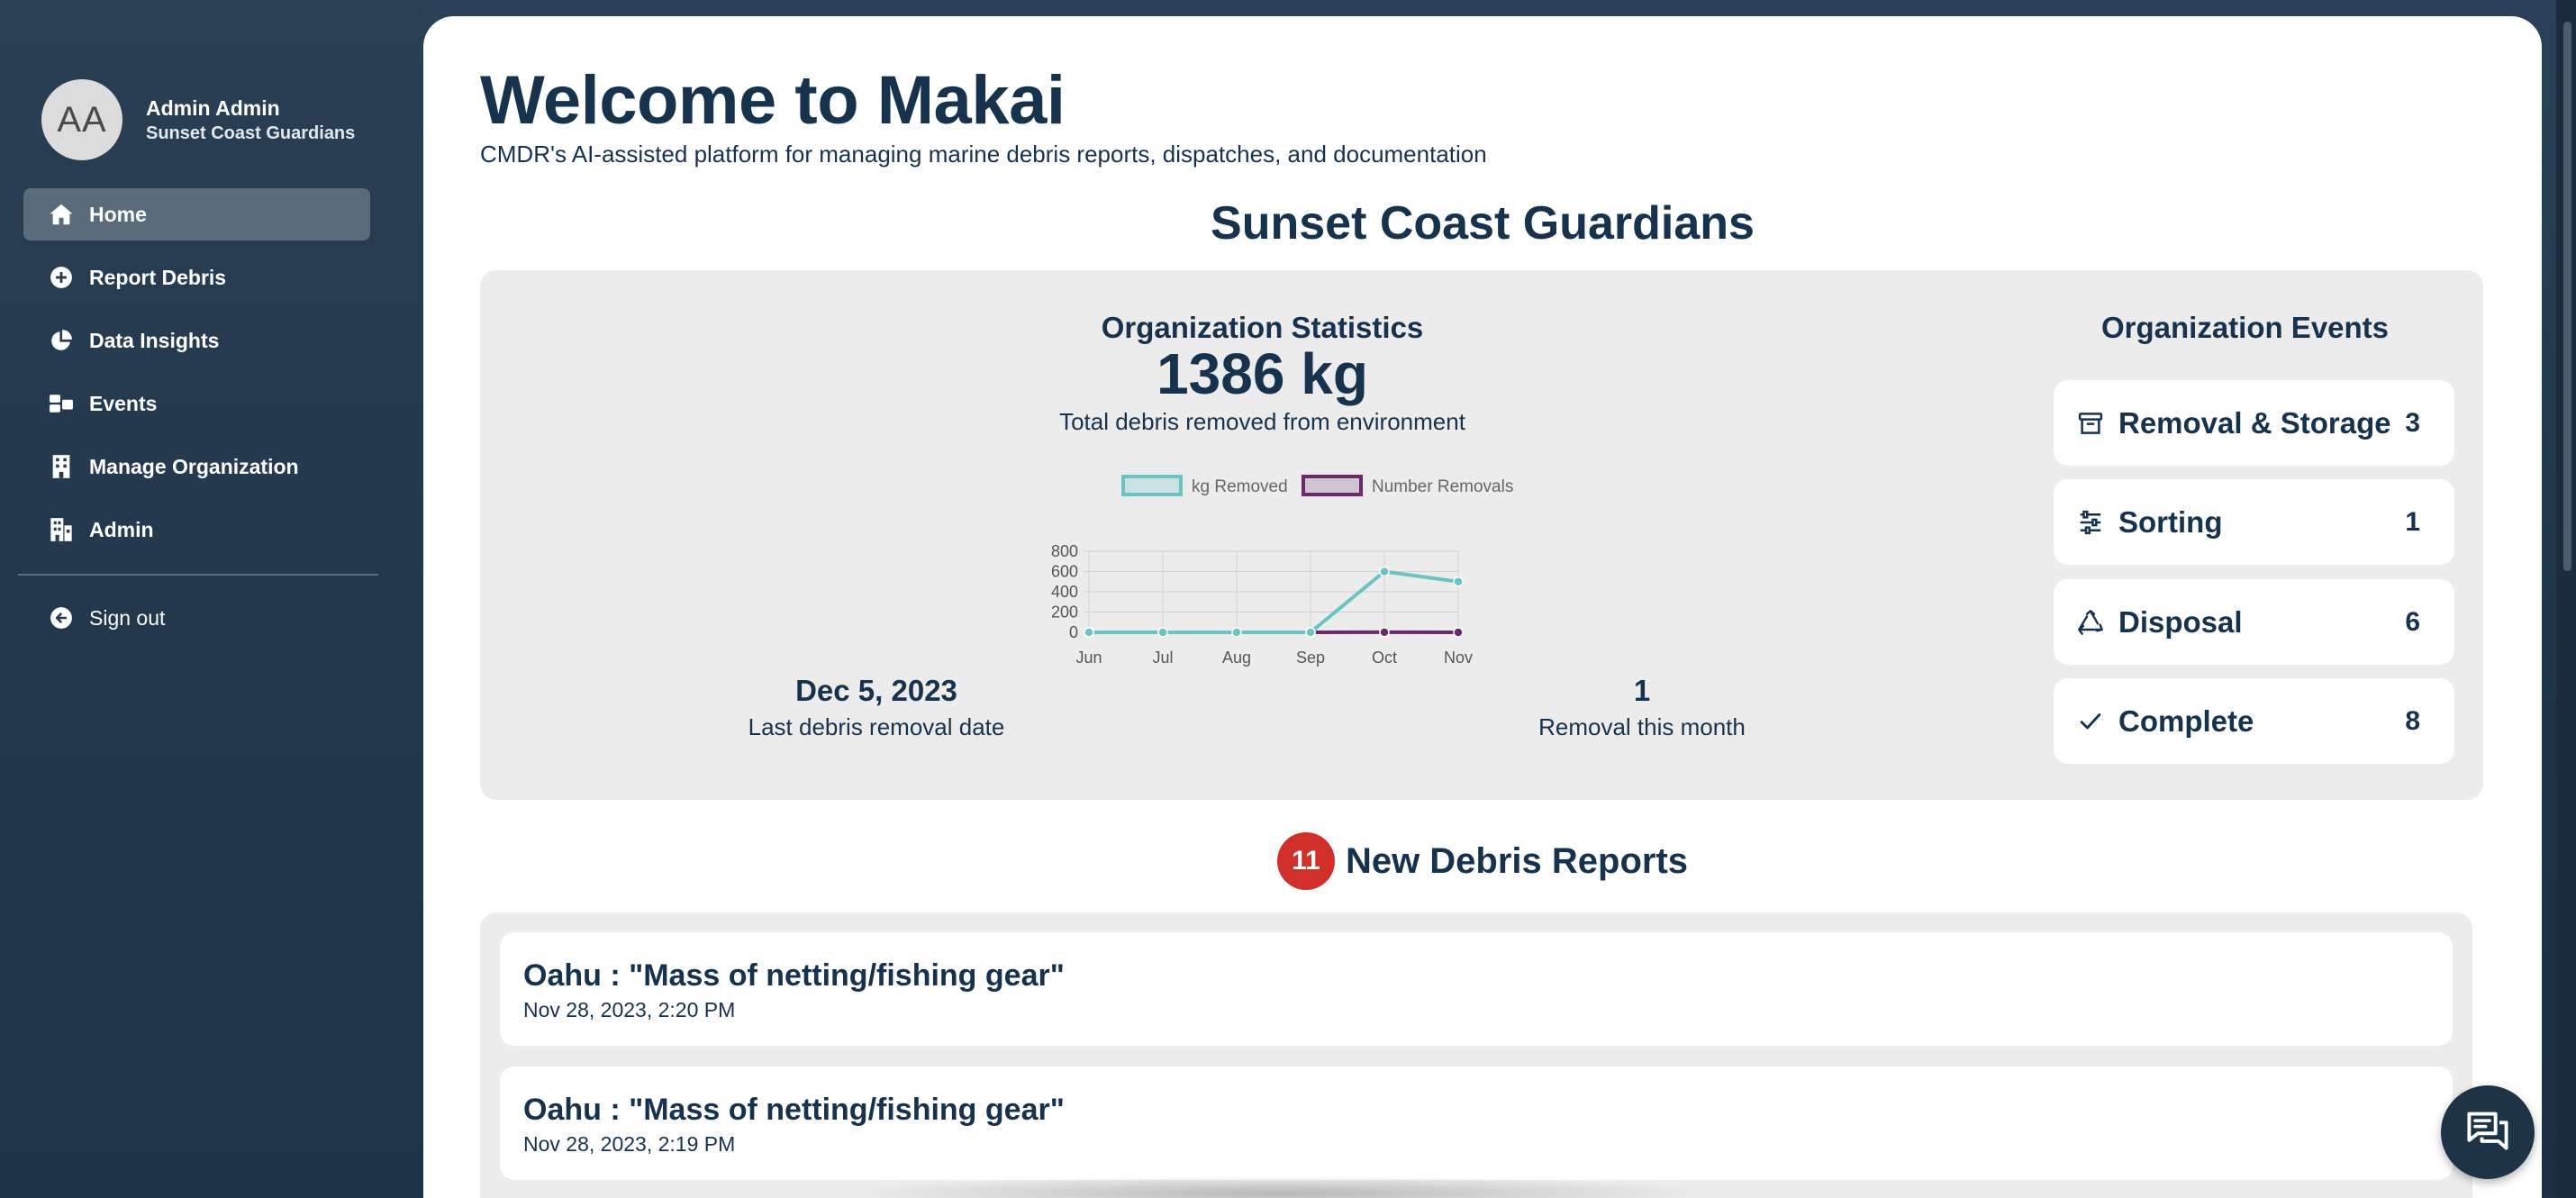  What do you see at coordinates (158, 277) in the screenshot?
I see `sidebar-item-label: Report Debris` at bounding box center [158, 277].